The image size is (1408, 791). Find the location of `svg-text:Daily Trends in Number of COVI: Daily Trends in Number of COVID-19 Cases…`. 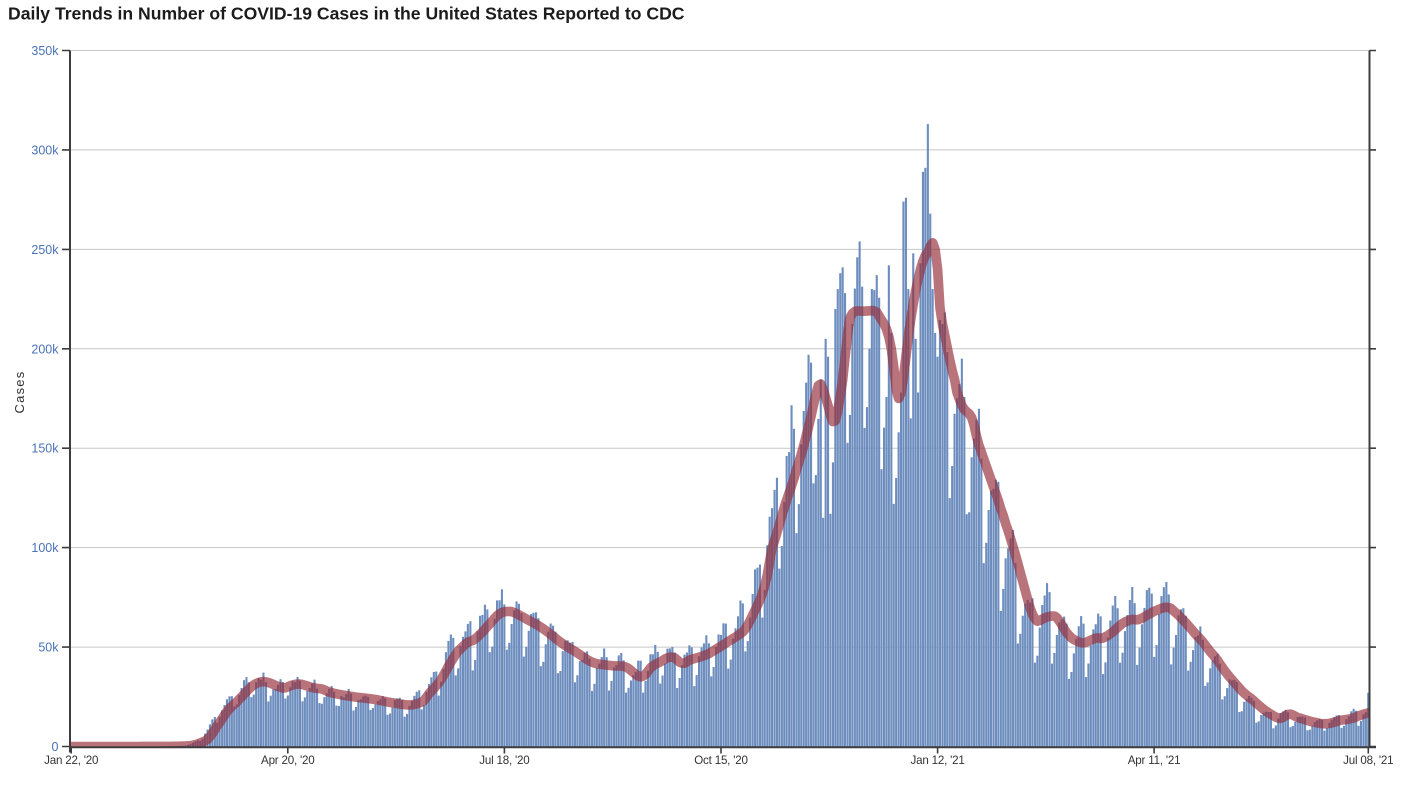

svg-text:Daily Trends in Number of COVI: Daily Trends in Number of COVID-19 Cases… is located at coordinates (346, 14).